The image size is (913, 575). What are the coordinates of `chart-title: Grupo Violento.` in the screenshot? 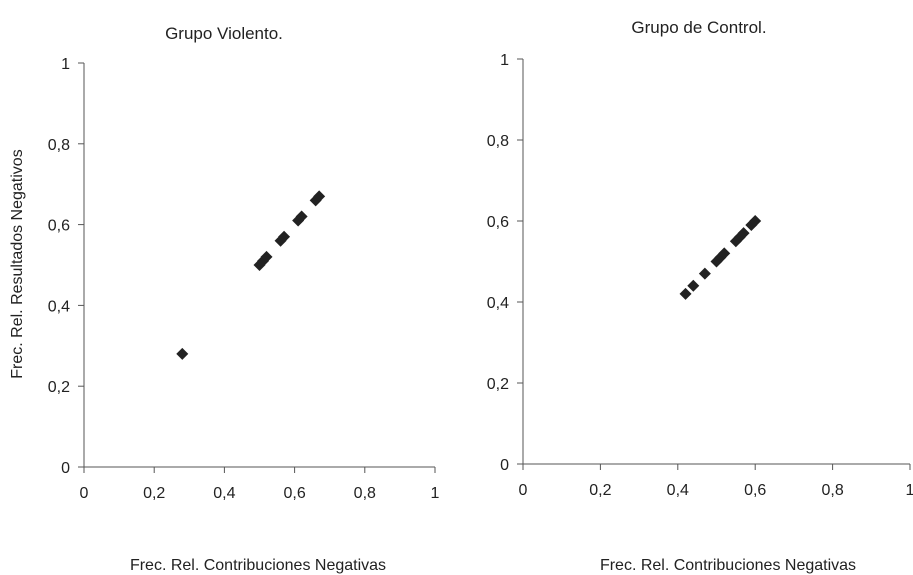 It's located at (224, 33).